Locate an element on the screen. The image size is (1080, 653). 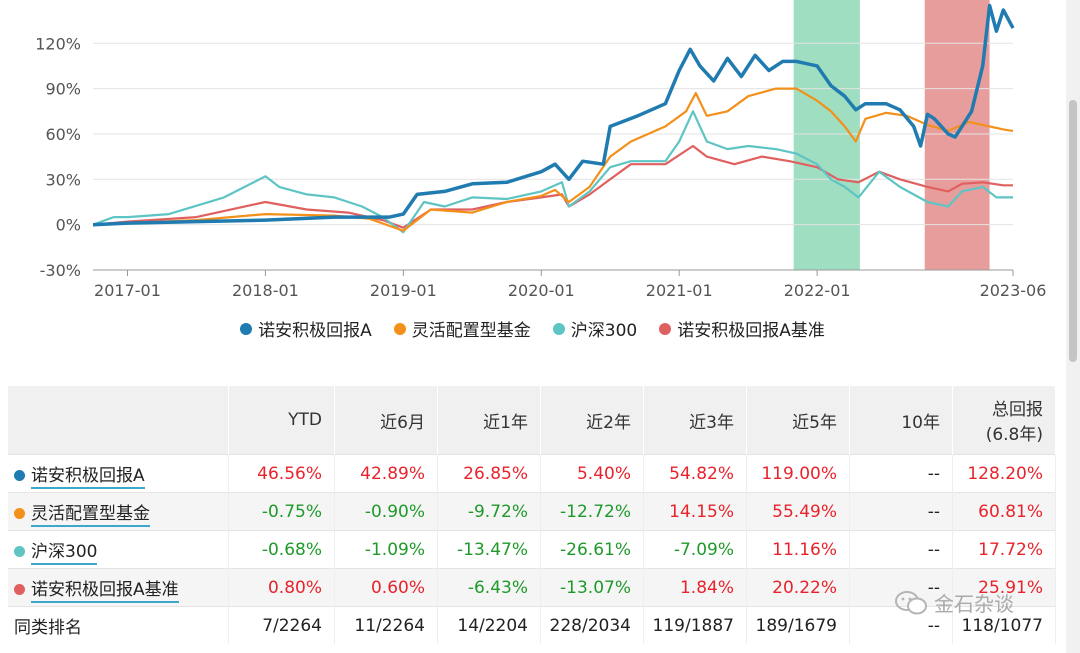
header-cell: YTD is located at coordinates (281, 420).